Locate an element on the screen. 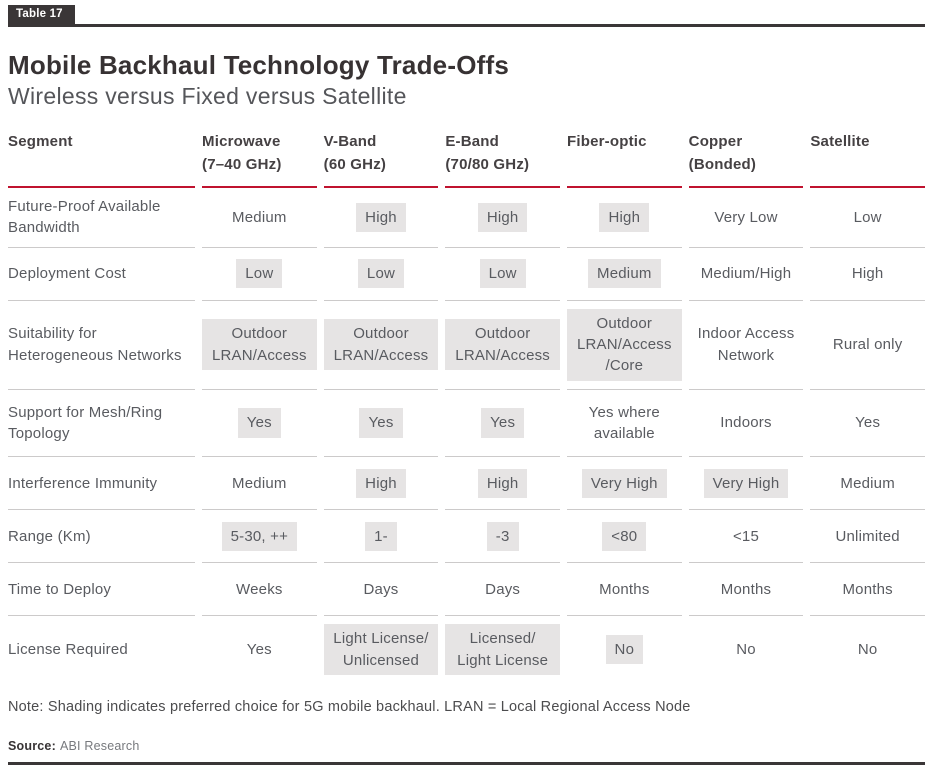 The image size is (950, 765). column-header-label: Satellite is located at coordinates (840, 141).